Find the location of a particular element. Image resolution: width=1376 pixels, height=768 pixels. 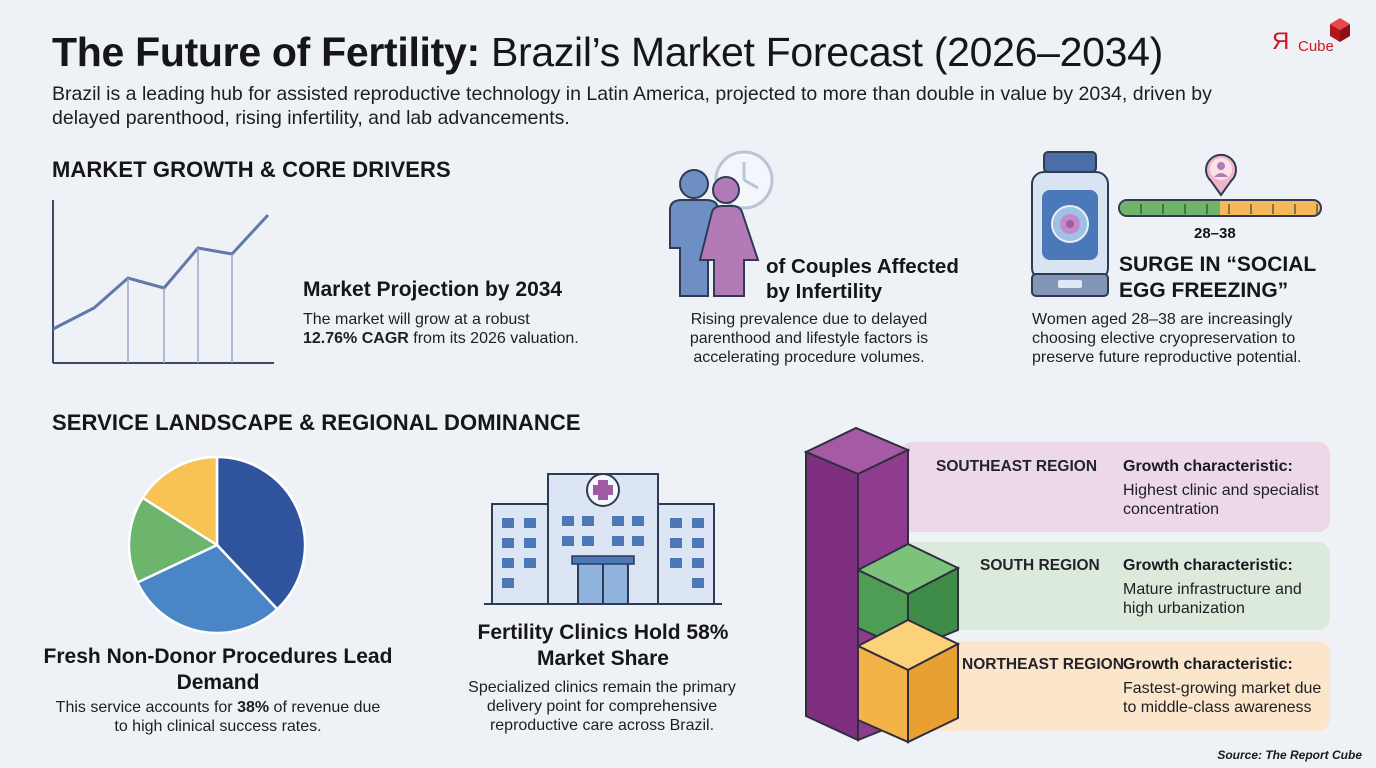

service-pie-chart is located at coordinates (217, 545).